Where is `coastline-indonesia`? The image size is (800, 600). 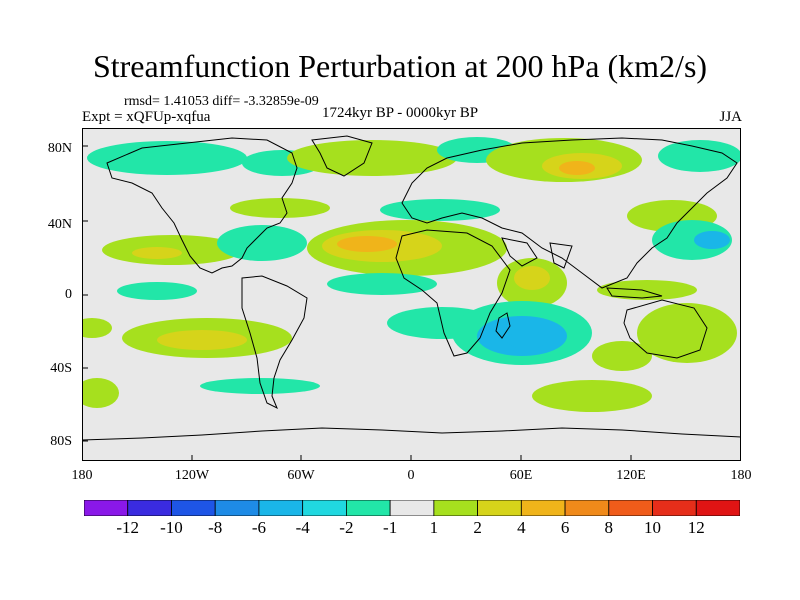
coastline-indonesia is located at coordinates (634, 293).